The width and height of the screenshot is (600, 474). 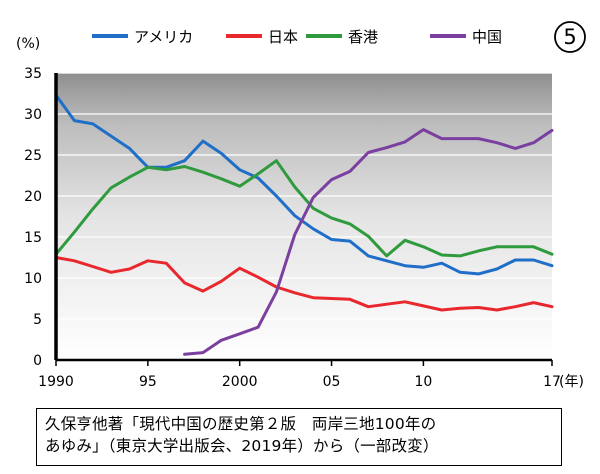 What do you see at coordinates (241, 424) in the screenshot?
I see `caption-line-1: 久保亨他著「現代中国の歴史第２版 両岸三地100年の` at bounding box center [241, 424].